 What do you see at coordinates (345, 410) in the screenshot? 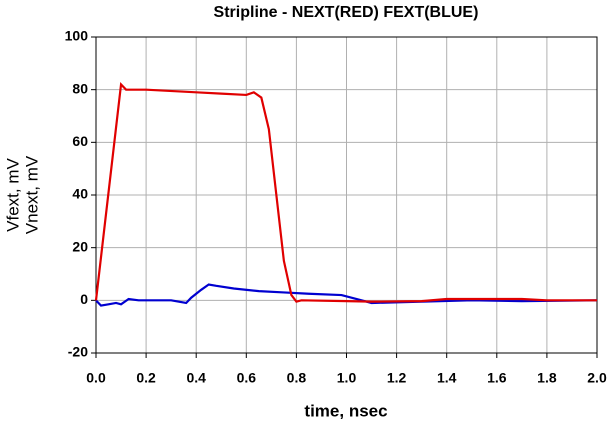
I see `x-axis-label: time, nsec` at bounding box center [345, 410].